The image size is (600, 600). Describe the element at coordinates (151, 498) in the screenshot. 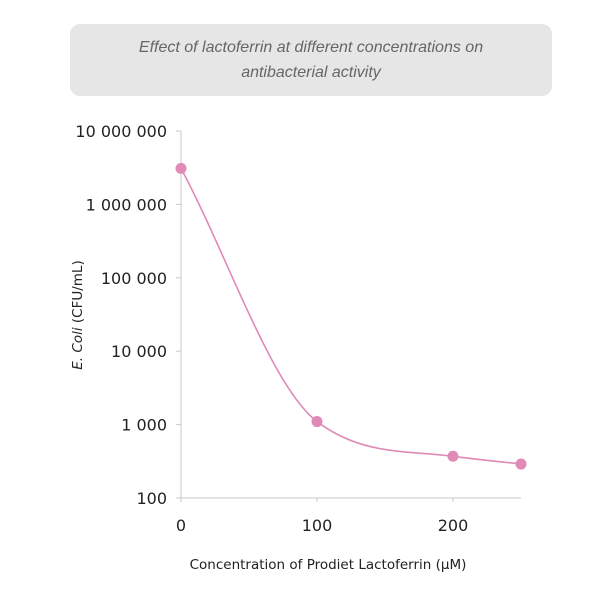

I see `y-tick-label: 100` at that location.